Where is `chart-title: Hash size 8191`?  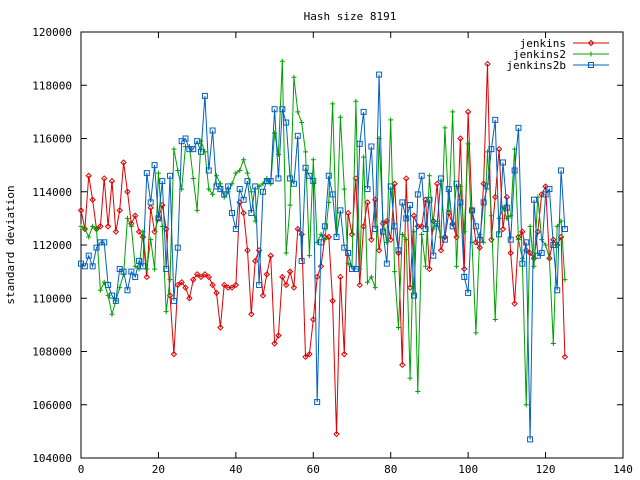 chart-title: Hash size 8191 is located at coordinates (350, 16).